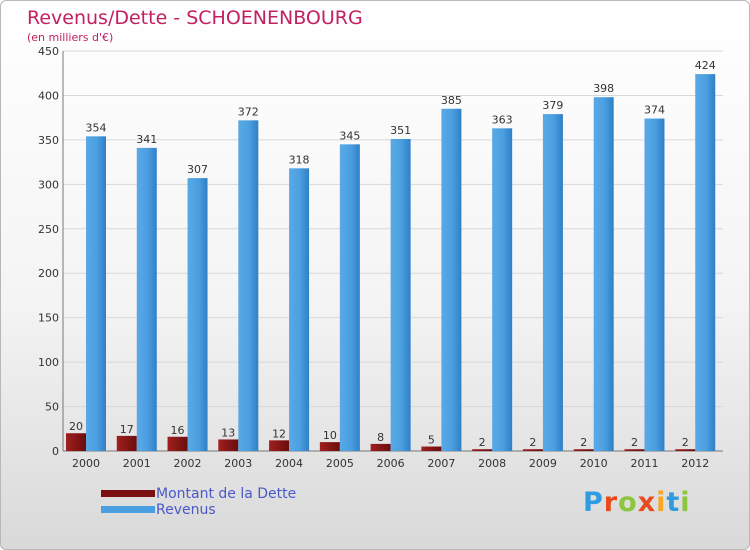 This screenshot has height=550, width=750. I want to click on y-tick-label: 150, so click(48, 318).